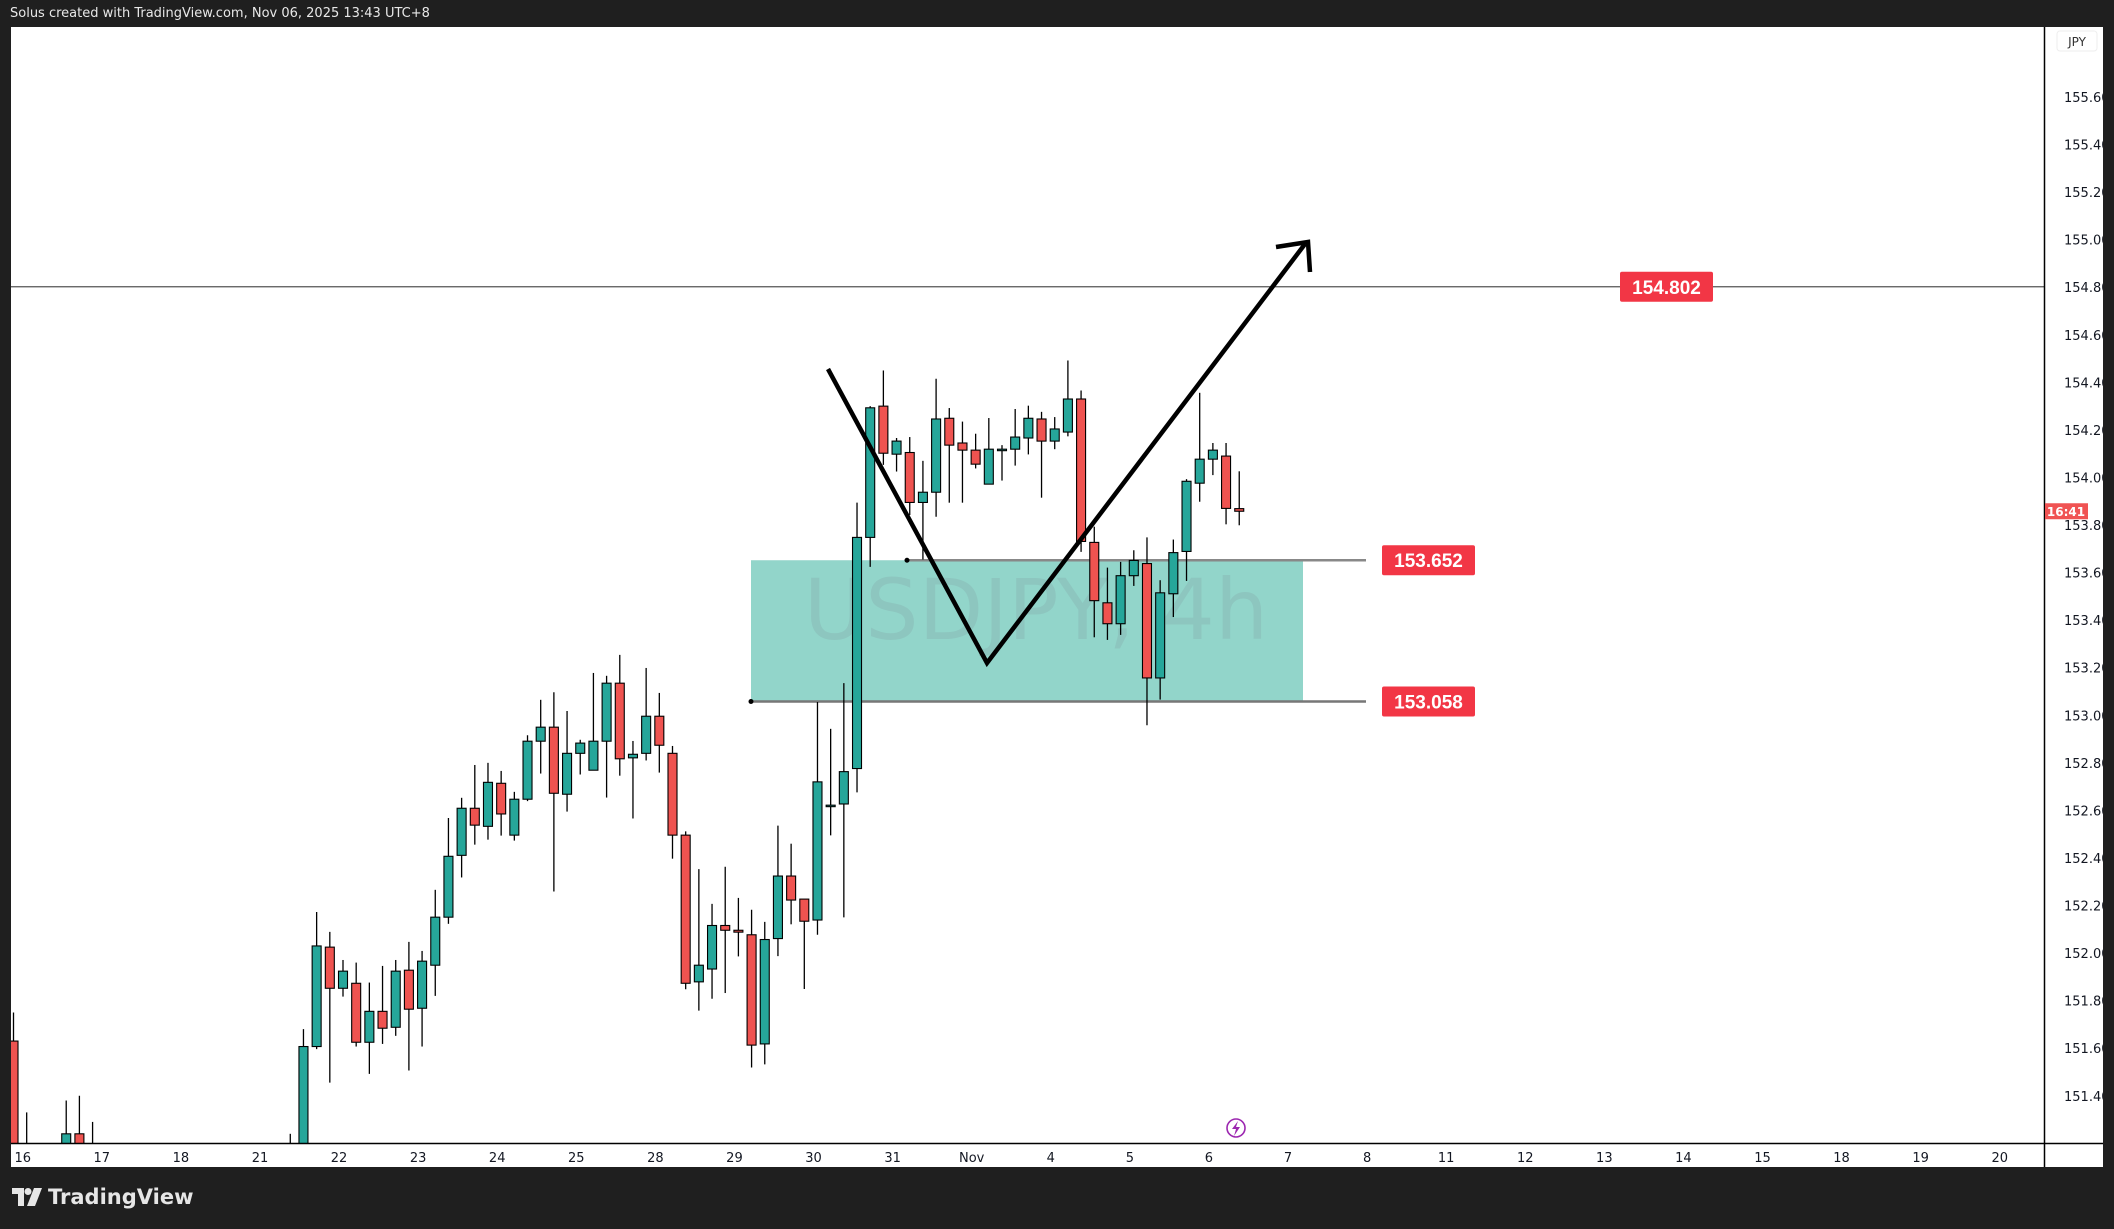 The width and height of the screenshot is (2114, 1229). What do you see at coordinates (751, 701) in the screenshot?
I see `zone-bottom-anchor` at bounding box center [751, 701].